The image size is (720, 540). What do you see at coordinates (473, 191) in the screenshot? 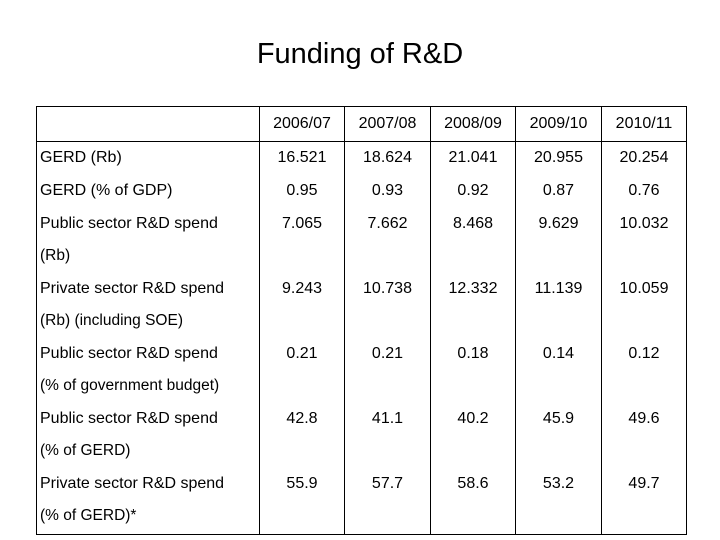
I see `table-cell: 0.92` at bounding box center [473, 191].